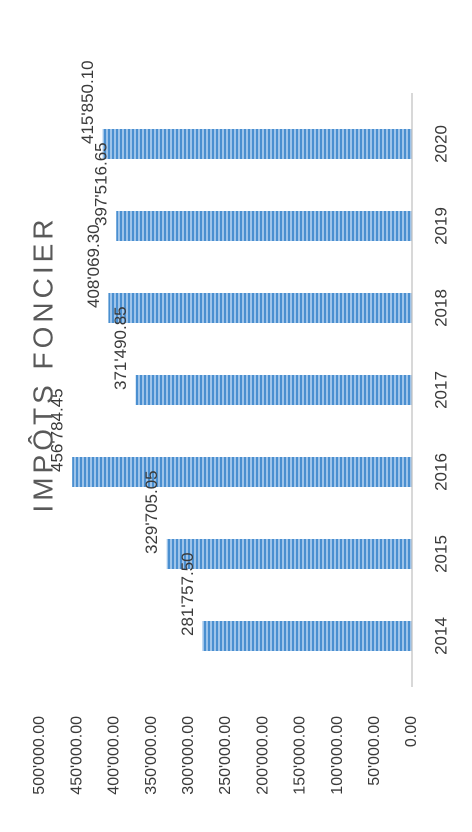 This screenshot has width=472, height=832. I want to click on category-label-2015: 2015, so click(440, 554).